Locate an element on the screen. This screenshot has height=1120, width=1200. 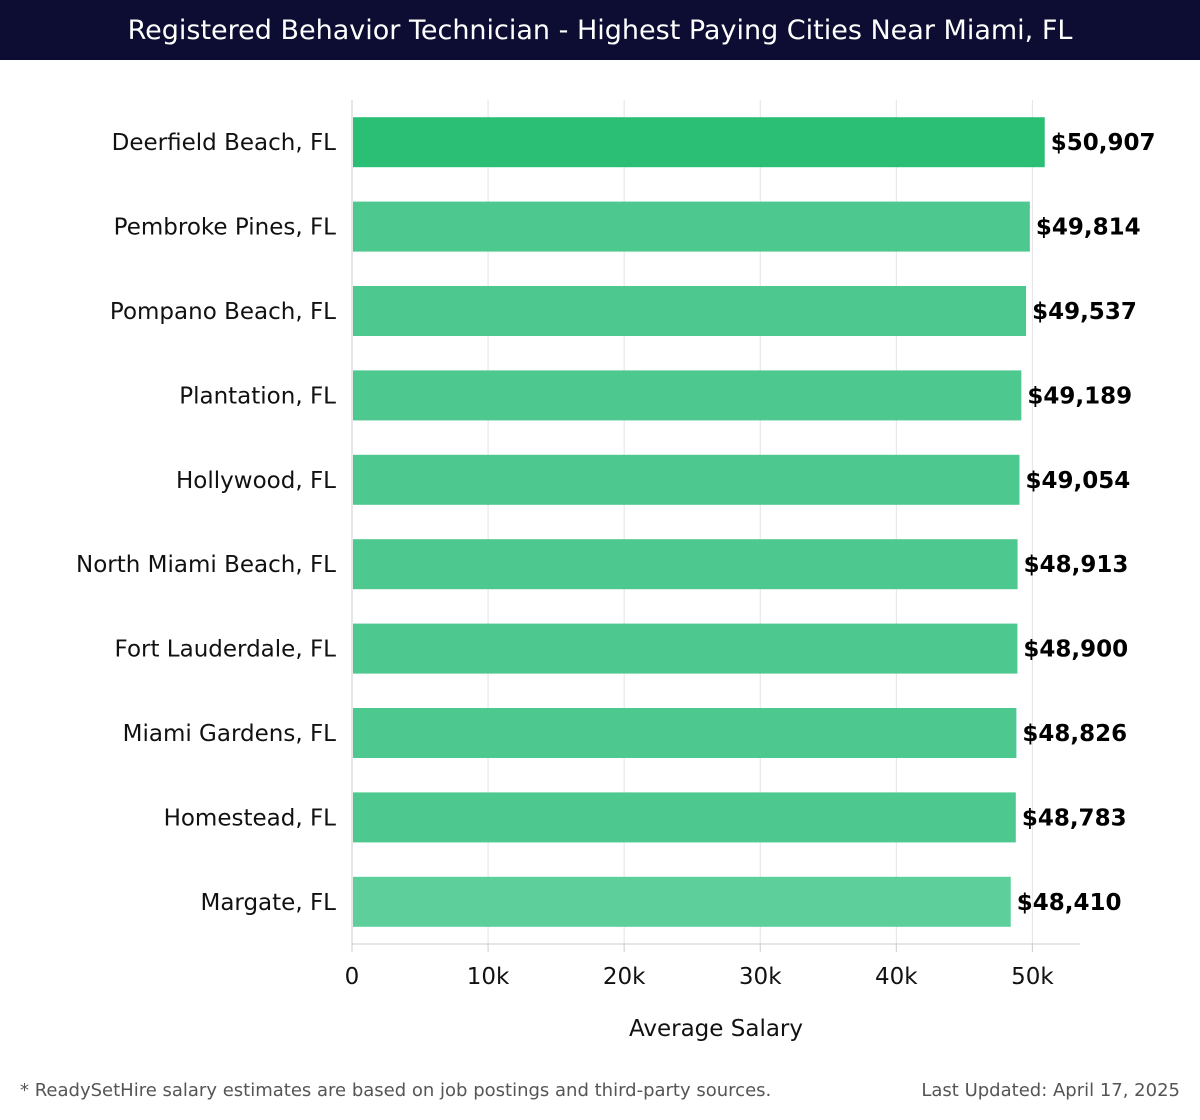
category-label: Fort Lauderdale, FL is located at coordinates (226, 650).